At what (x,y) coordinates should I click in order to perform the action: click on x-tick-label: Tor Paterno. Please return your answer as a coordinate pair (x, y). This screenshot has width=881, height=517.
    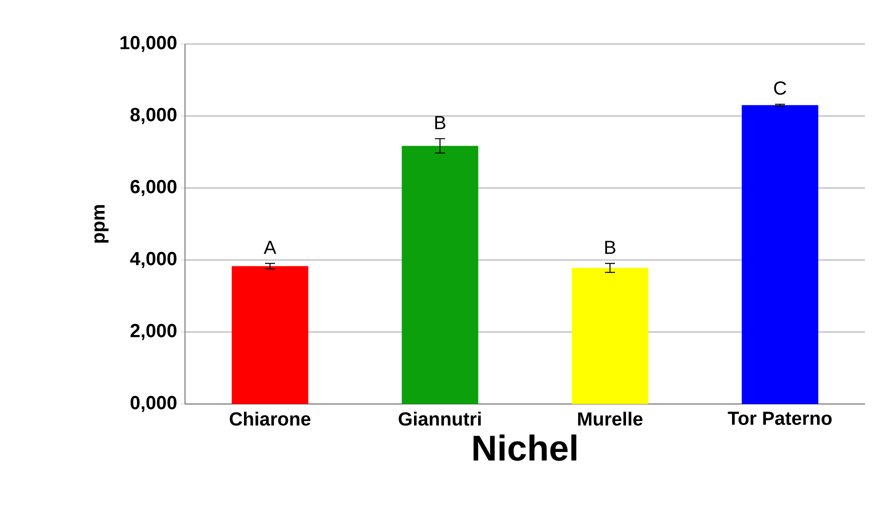
    Looking at the image, I should click on (780, 418).